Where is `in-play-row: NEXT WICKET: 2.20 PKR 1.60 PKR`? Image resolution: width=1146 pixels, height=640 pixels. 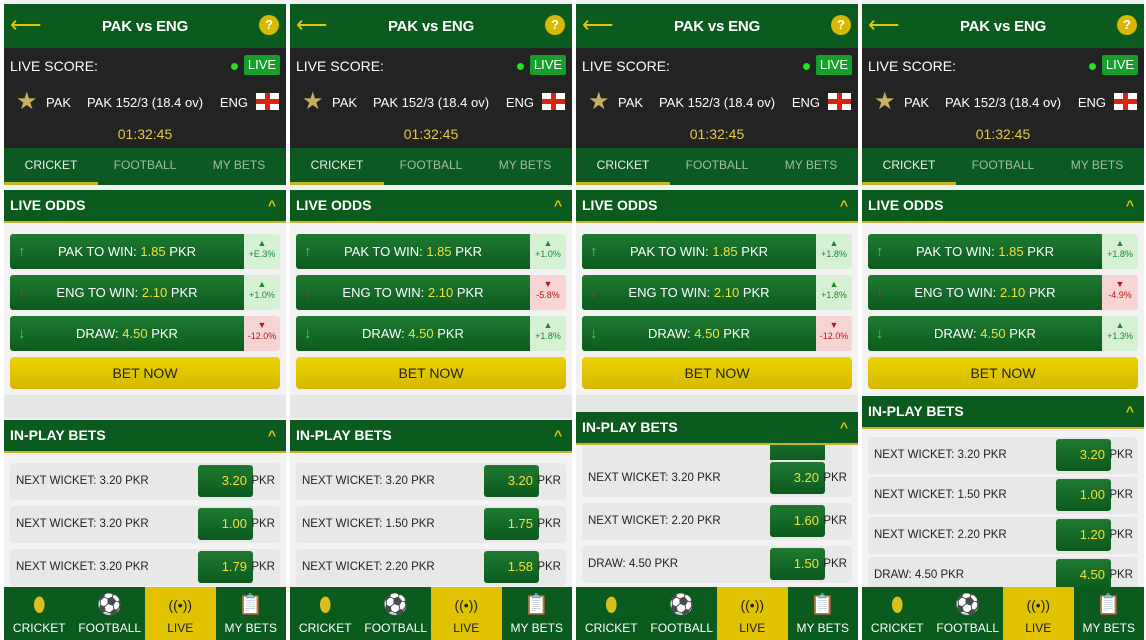 in-play-row: NEXT WICKET: 2.20 PKR 1.60 PKR is located at coordinates (717, 521).